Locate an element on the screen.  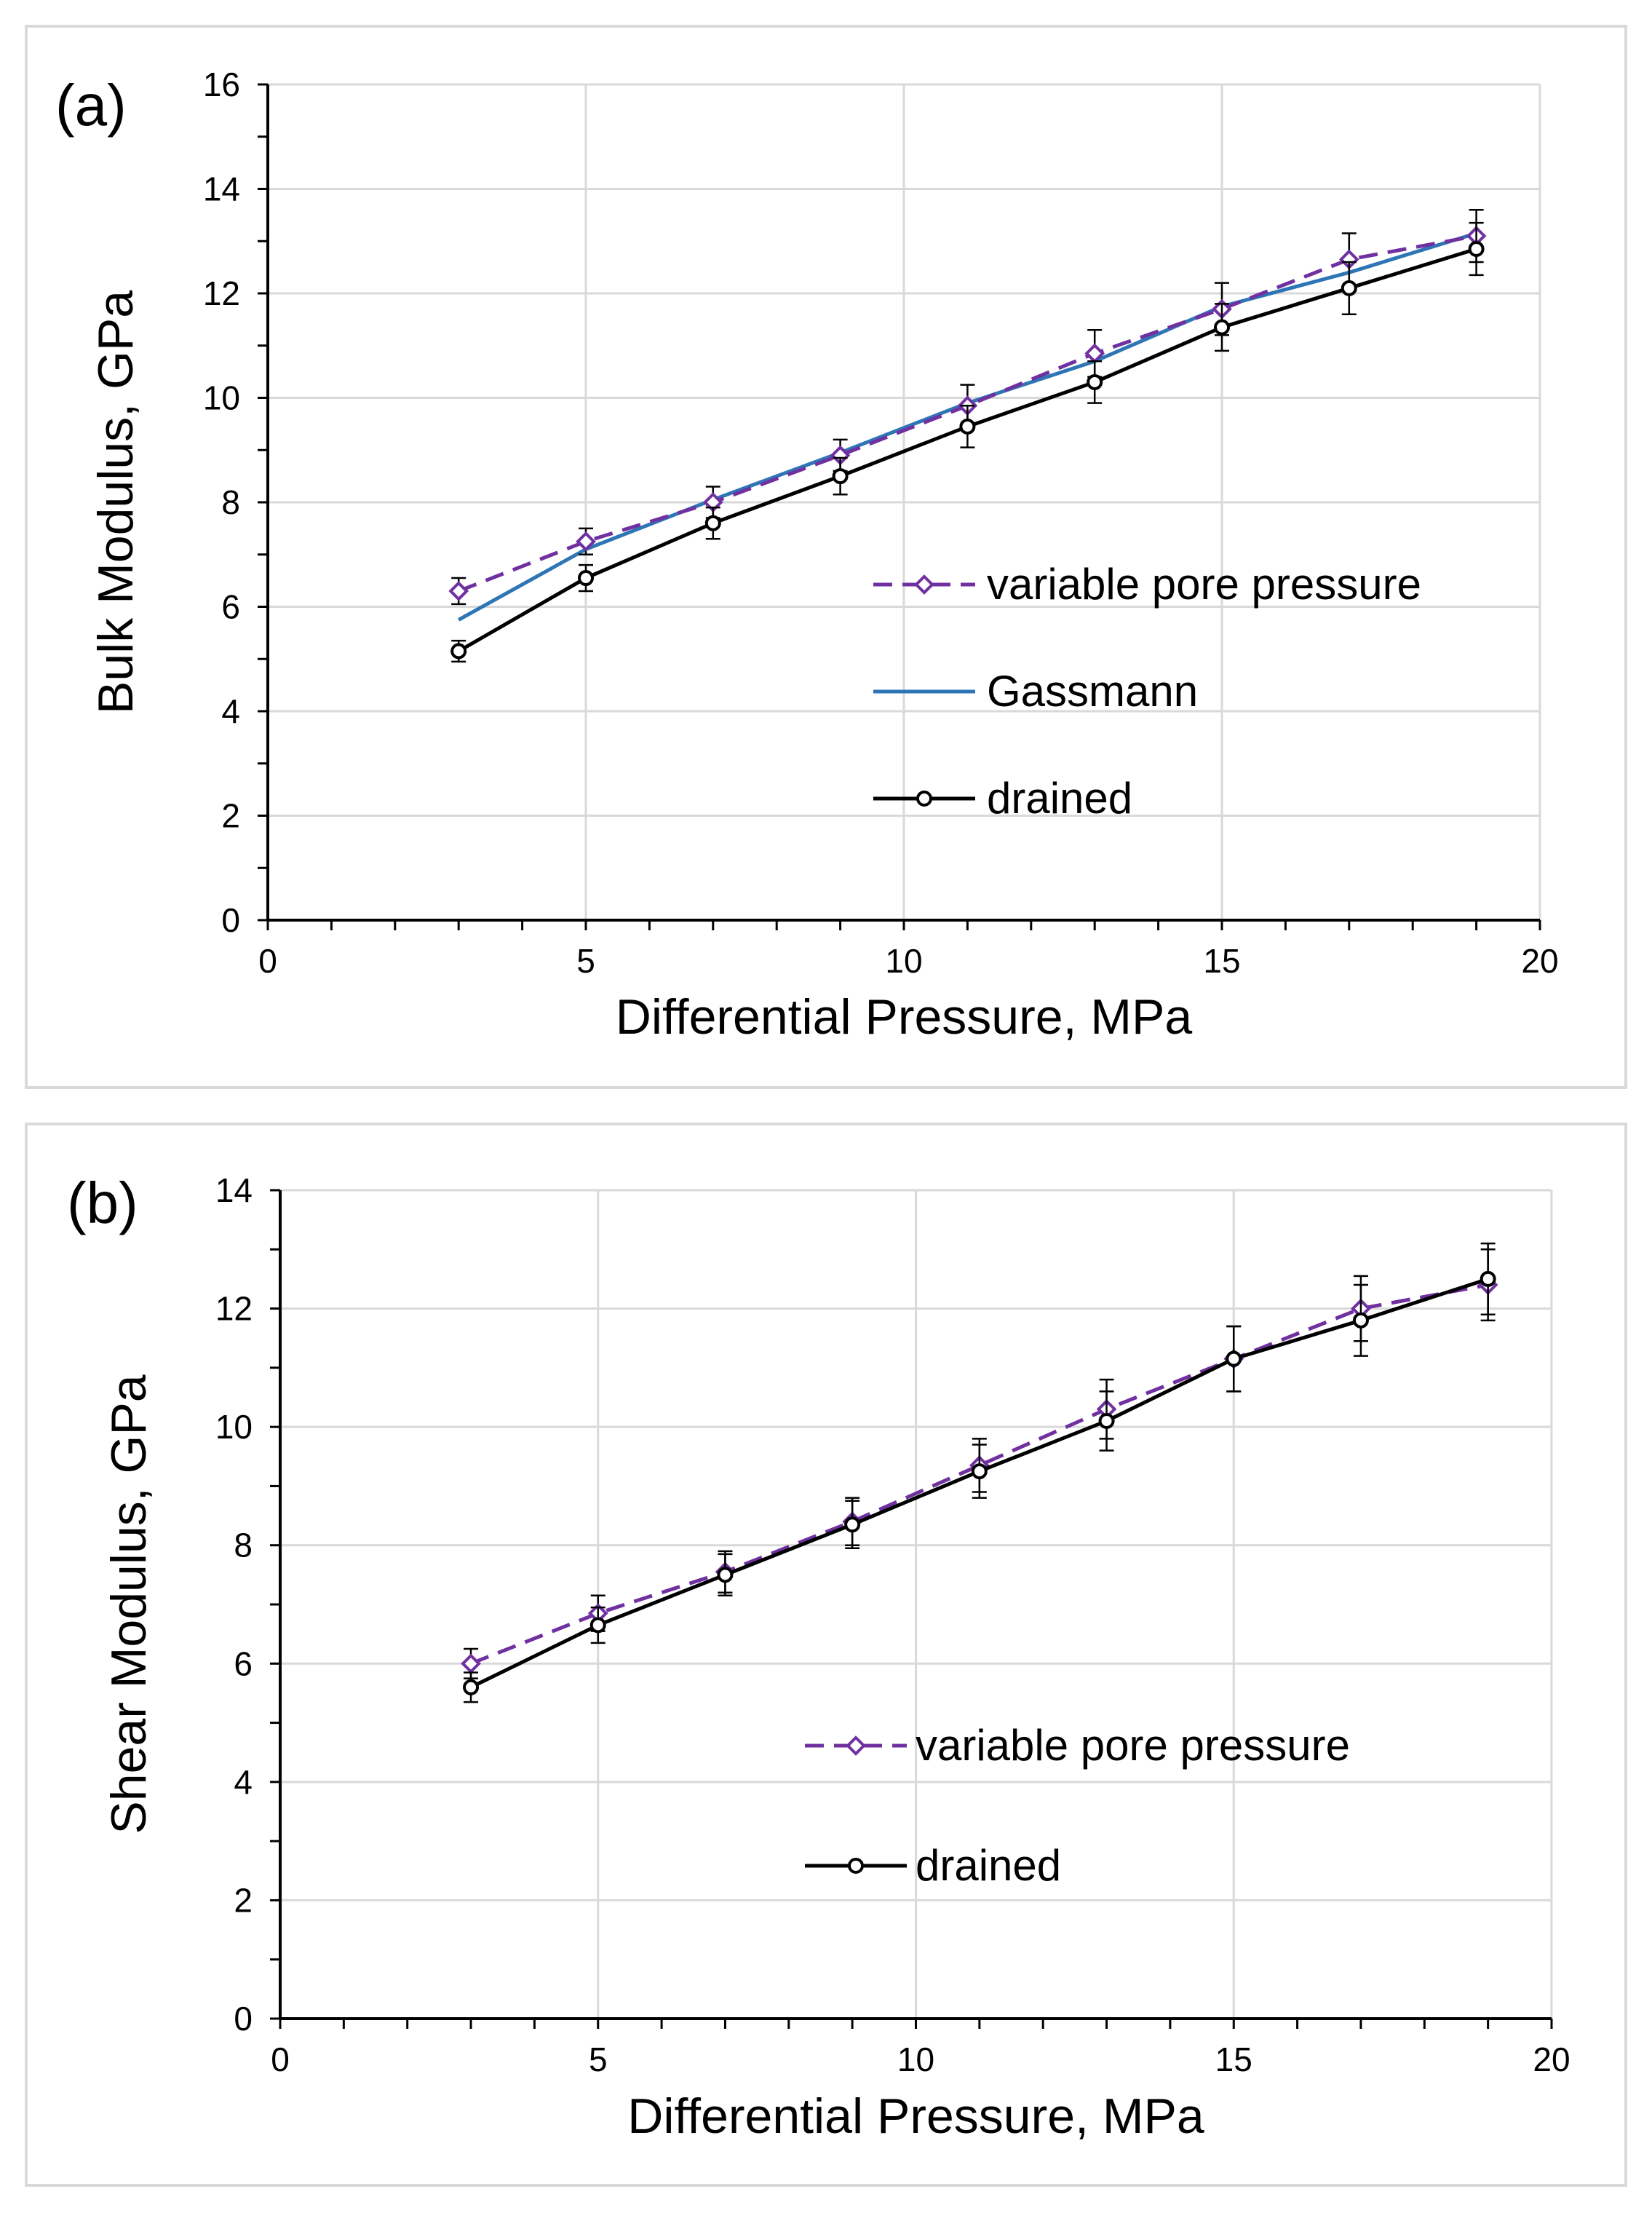
panel-label: (b) is located at coordinates (102, 1203).